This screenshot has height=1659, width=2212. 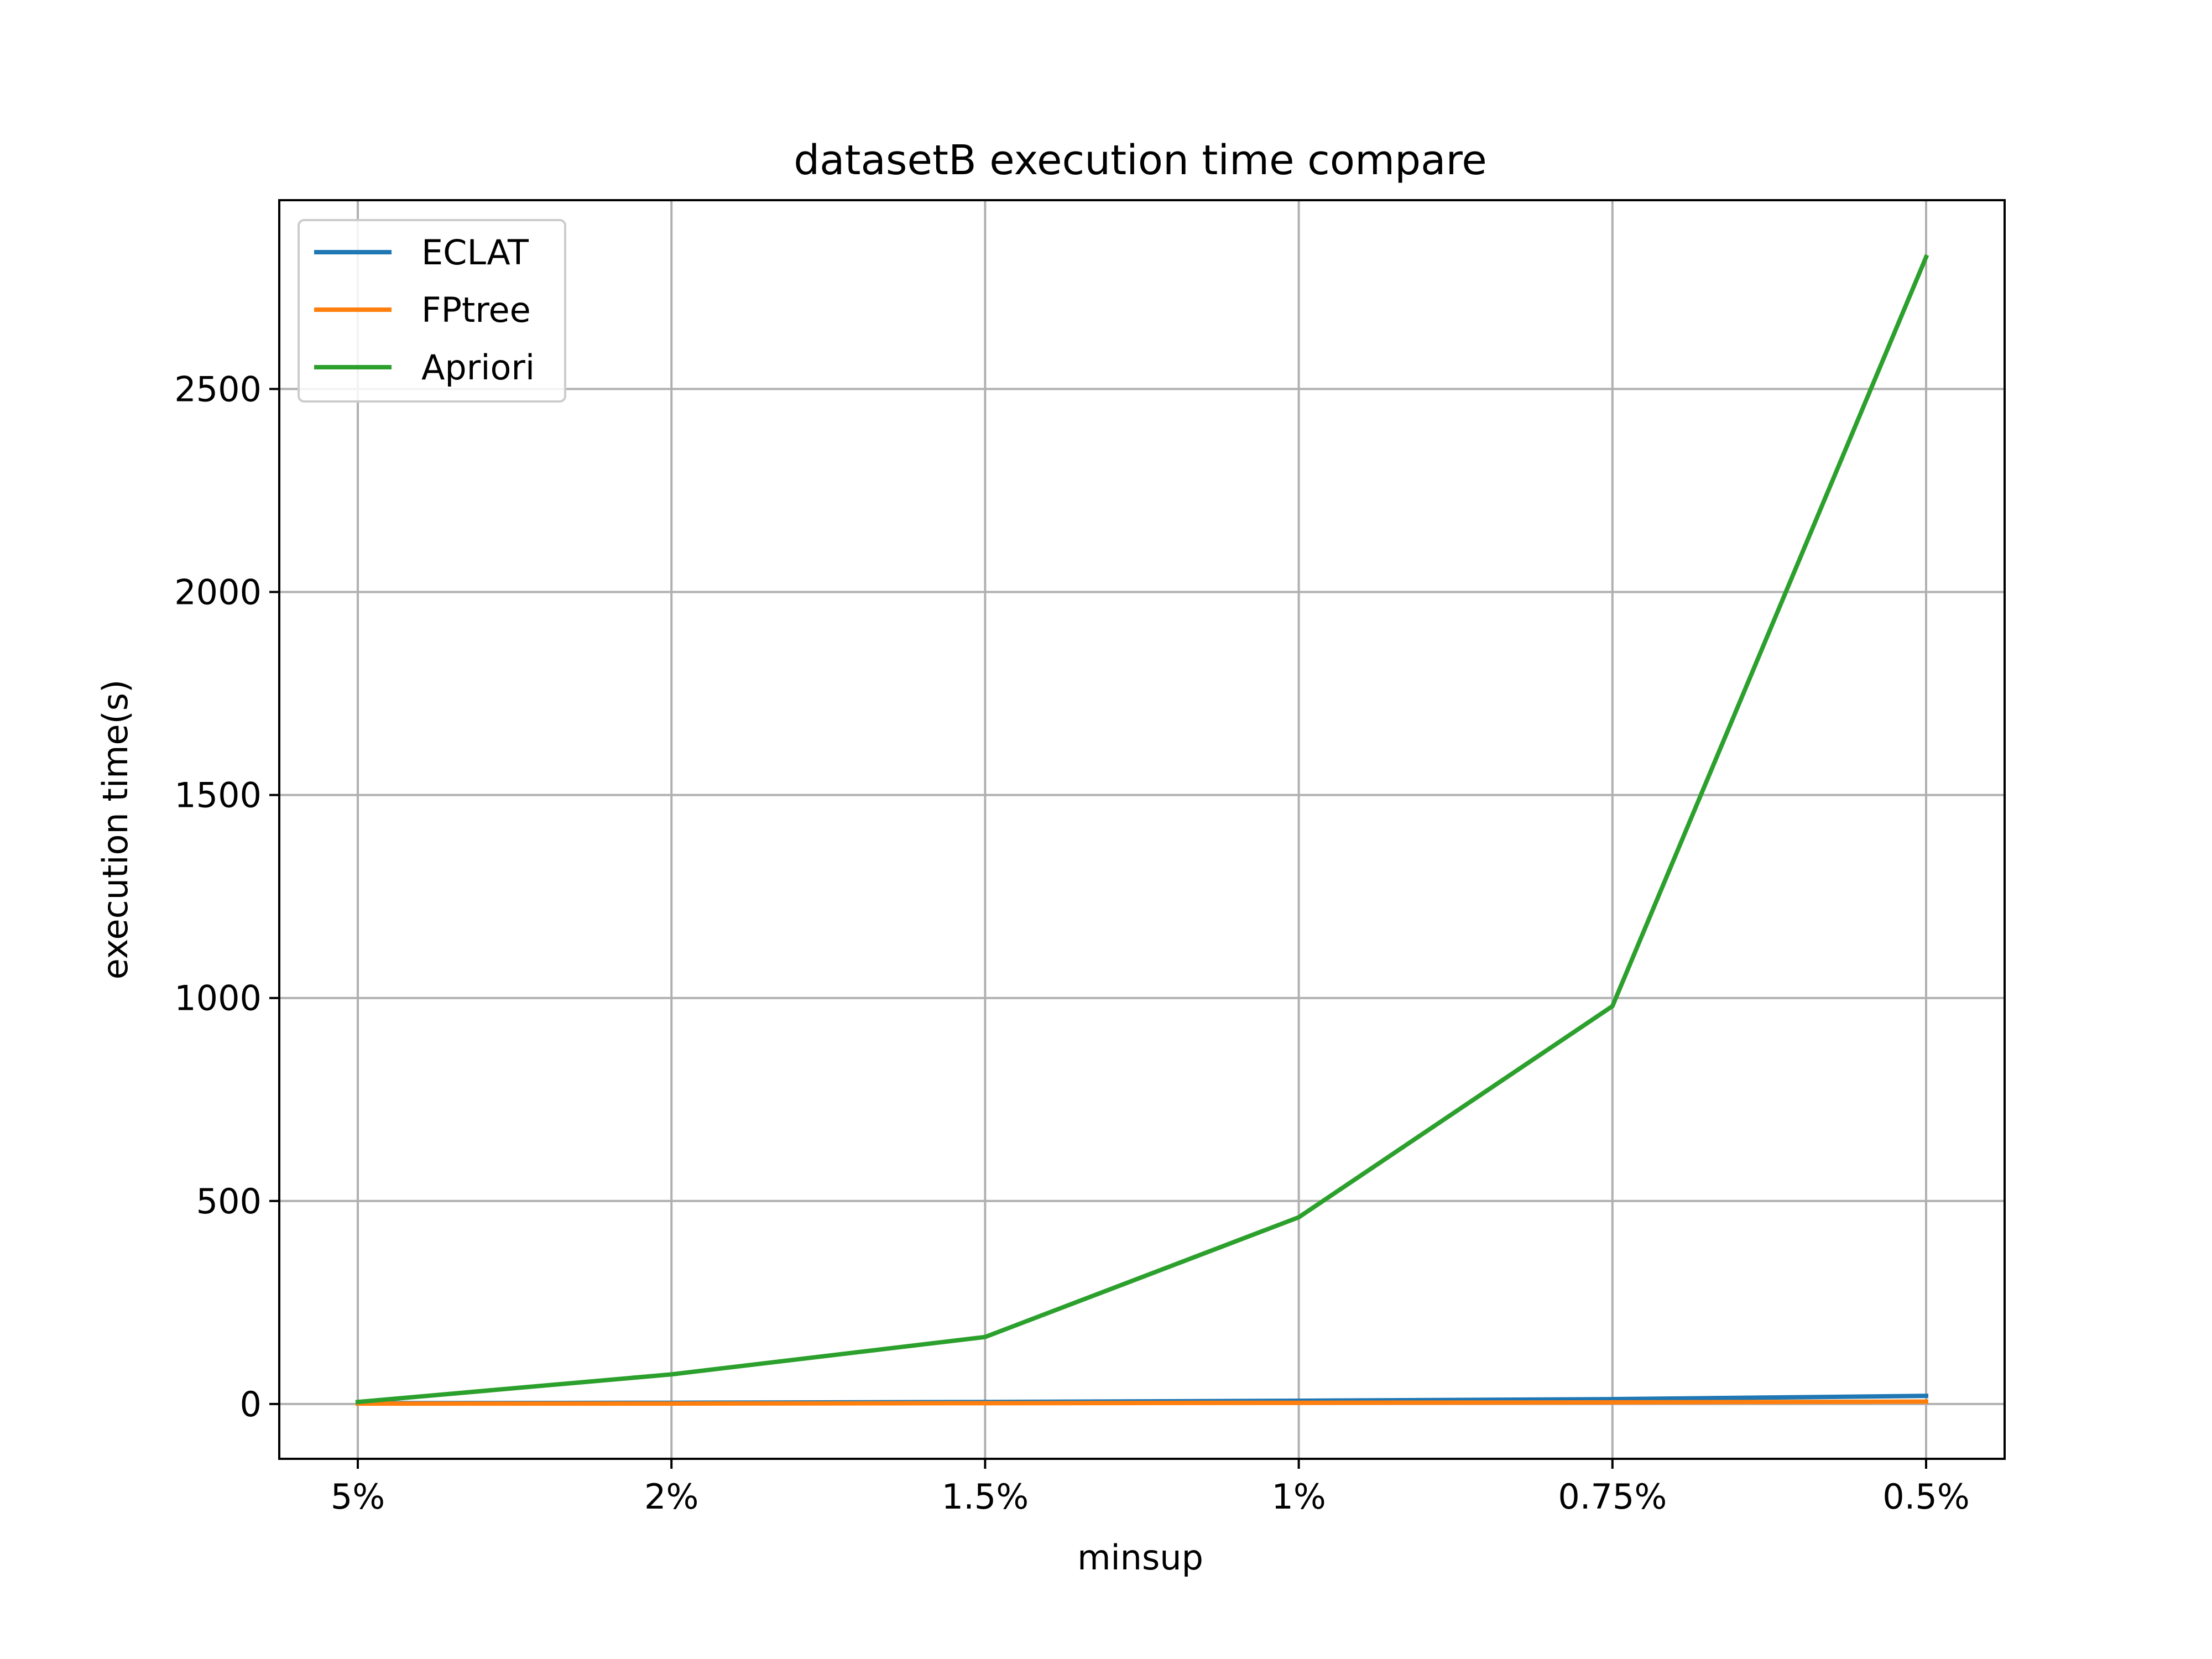 I want to click on y-axis: 0 500 1000 1500 2000 2500, so click(x=227, y=897).